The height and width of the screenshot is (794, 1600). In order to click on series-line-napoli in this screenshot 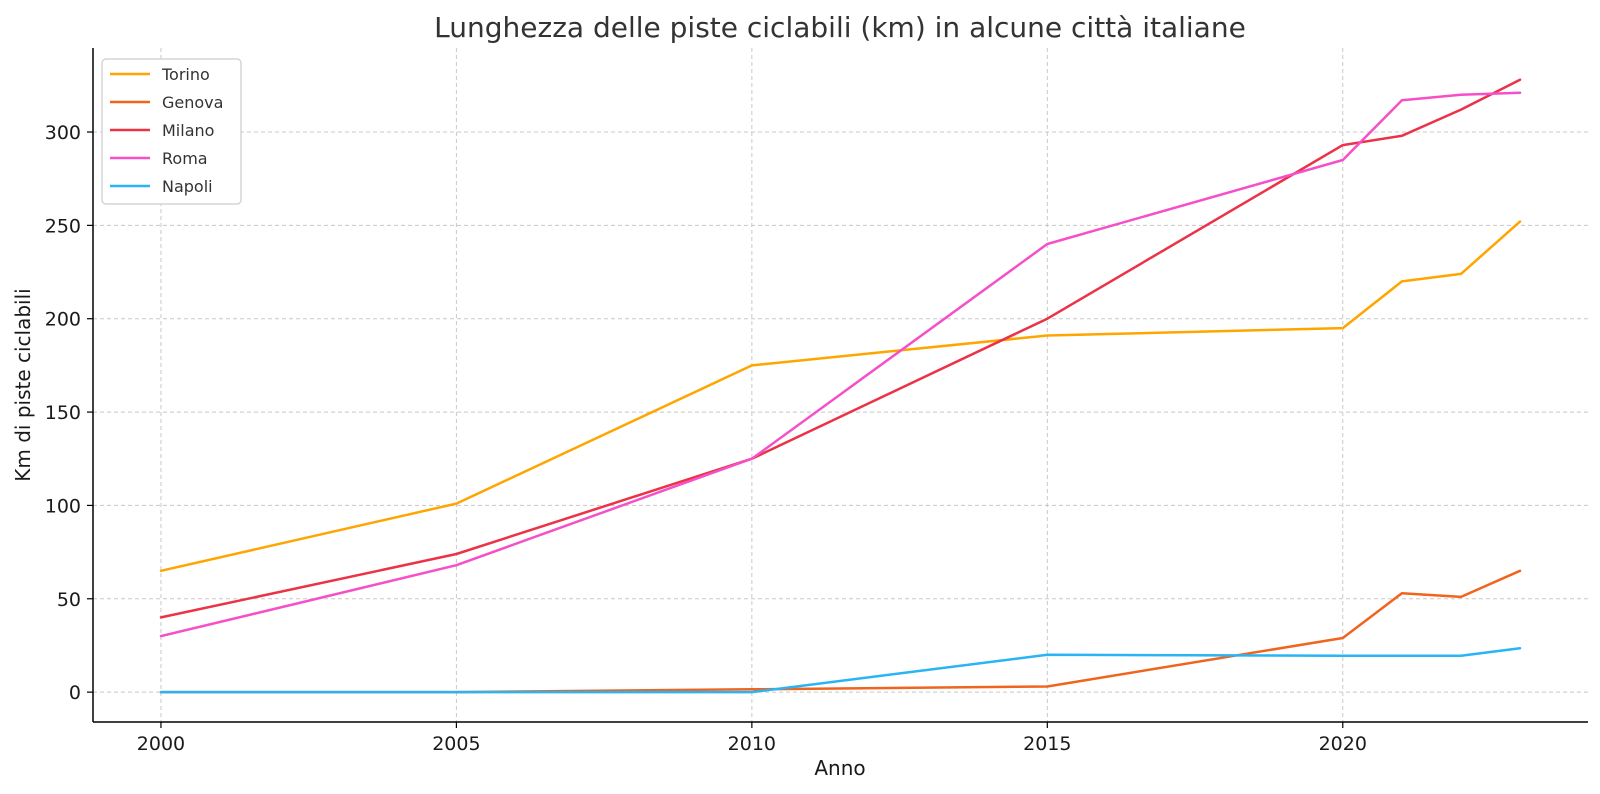, I will do `click(840, 670)`.